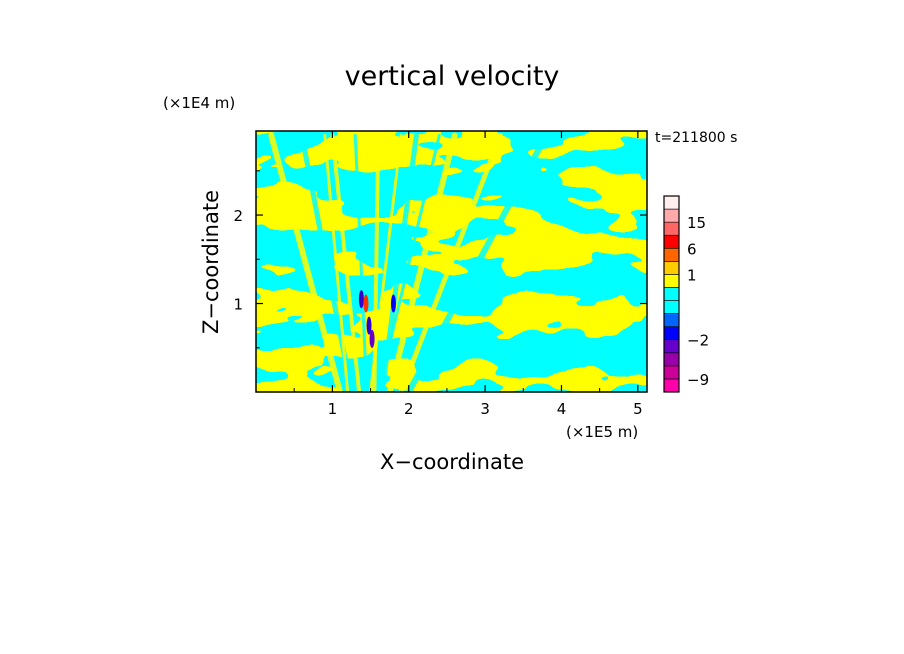  I want to click on x-tick-label: 4, so click(562, 409).